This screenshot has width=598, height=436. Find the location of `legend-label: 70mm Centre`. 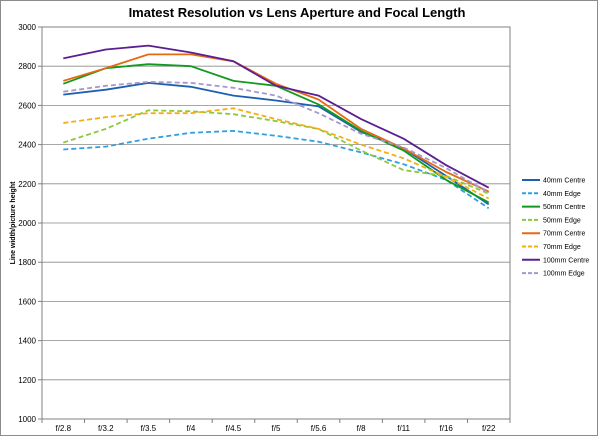

legend-label: 70mm Centre is located at coordinates (564, 234).